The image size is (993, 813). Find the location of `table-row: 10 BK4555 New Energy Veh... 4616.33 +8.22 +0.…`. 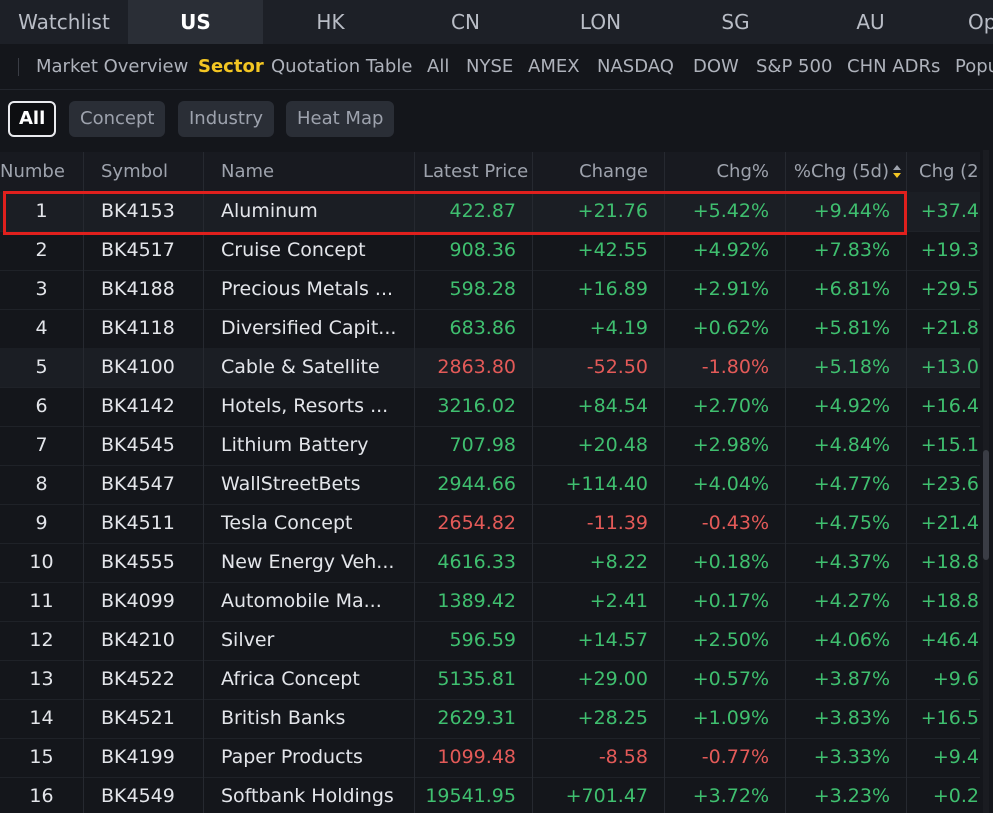

table-row: 10 BK4555 New Energy Veh... 4616.33 +8.22 +0.… is located at coordinates (490, 563).